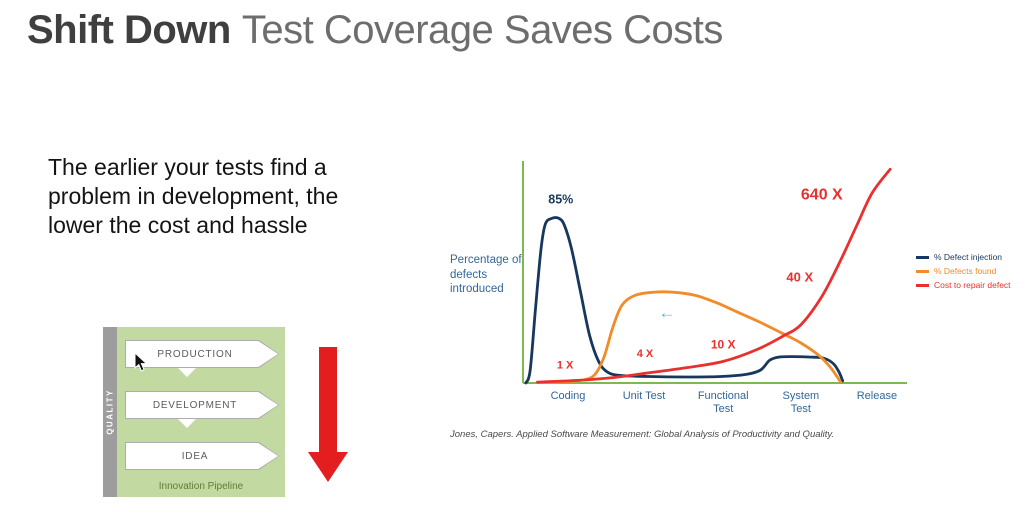  What do you see at coordinates (482, 30) in the screenshot?
I see `title-rest: Test Coverage Saves Costs` at bounding box center [482, 30].